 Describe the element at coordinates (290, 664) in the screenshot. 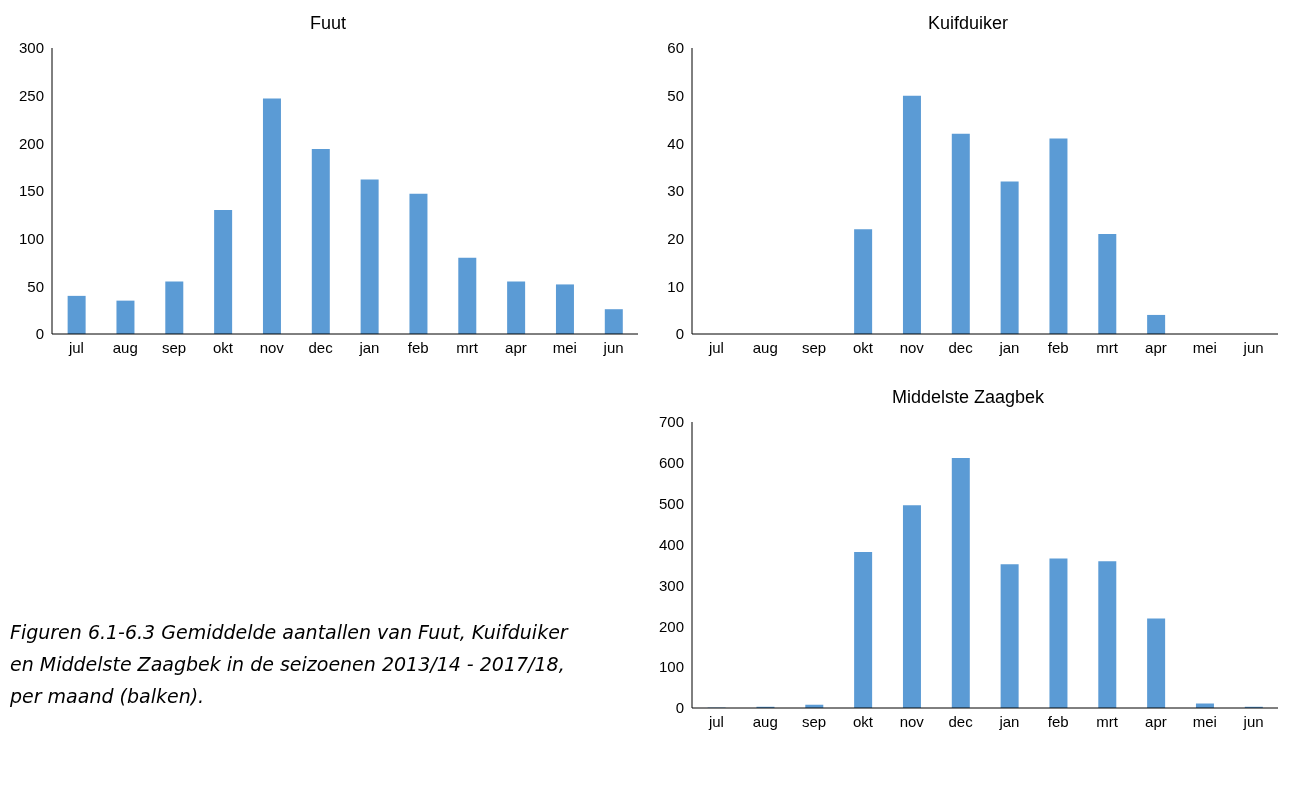

I see `text: Figuren 6.1-6.3 Gemiddelde aantallen van Fuut, Kuifduiker en Middelste Zaagbek in de seizoenen 2013/14 - 2017/18, per maand (balken).` at that location.